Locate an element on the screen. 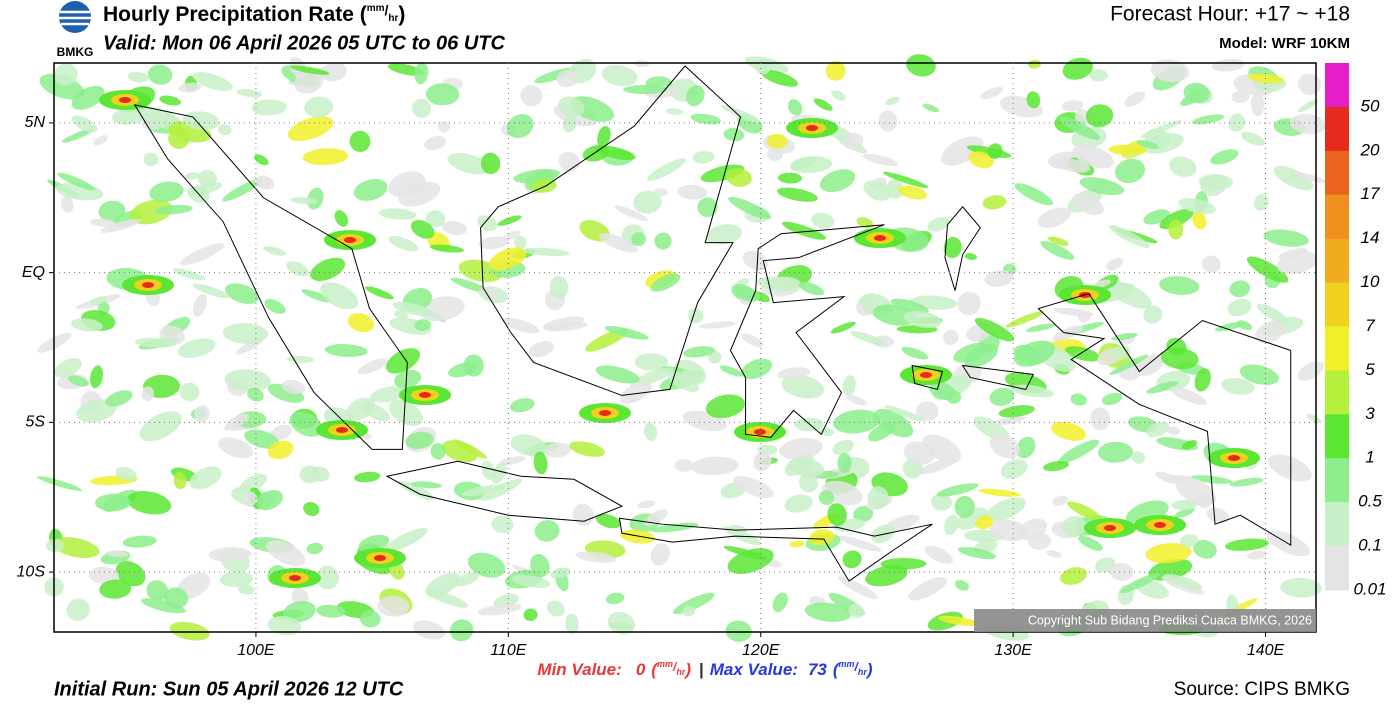 The height and width of the screenshot is (709, 1400). stats: Min Value: 0 (mm/hr) | Max Value: 73 (mm/hr) is located at coordinates (704, 669).